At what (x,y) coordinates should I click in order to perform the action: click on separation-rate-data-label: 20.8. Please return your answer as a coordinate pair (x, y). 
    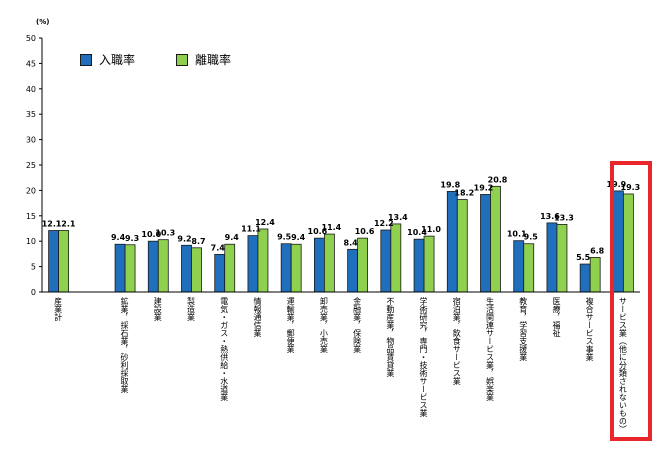
    Looking at the image, I should click on (498, 179).